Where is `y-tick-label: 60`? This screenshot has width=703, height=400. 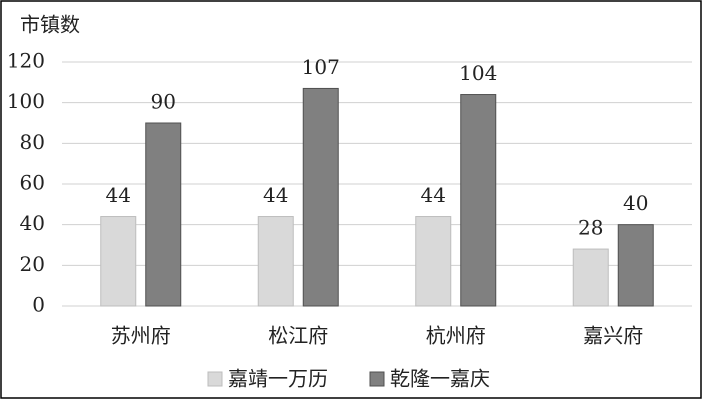
y-tick-label: 60 is located at coordinates (32, 183).